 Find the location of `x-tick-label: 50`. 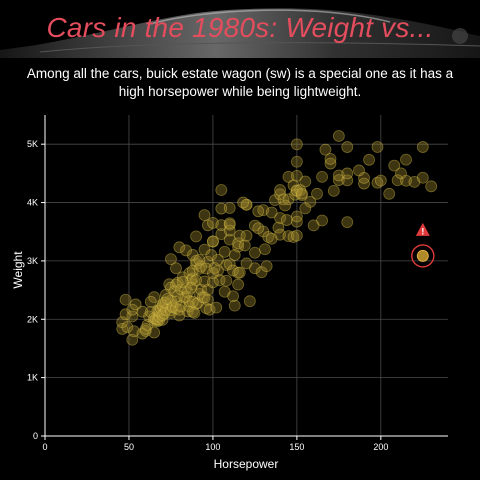

x-tick-label: 50 is located at coordinates (129, 447).